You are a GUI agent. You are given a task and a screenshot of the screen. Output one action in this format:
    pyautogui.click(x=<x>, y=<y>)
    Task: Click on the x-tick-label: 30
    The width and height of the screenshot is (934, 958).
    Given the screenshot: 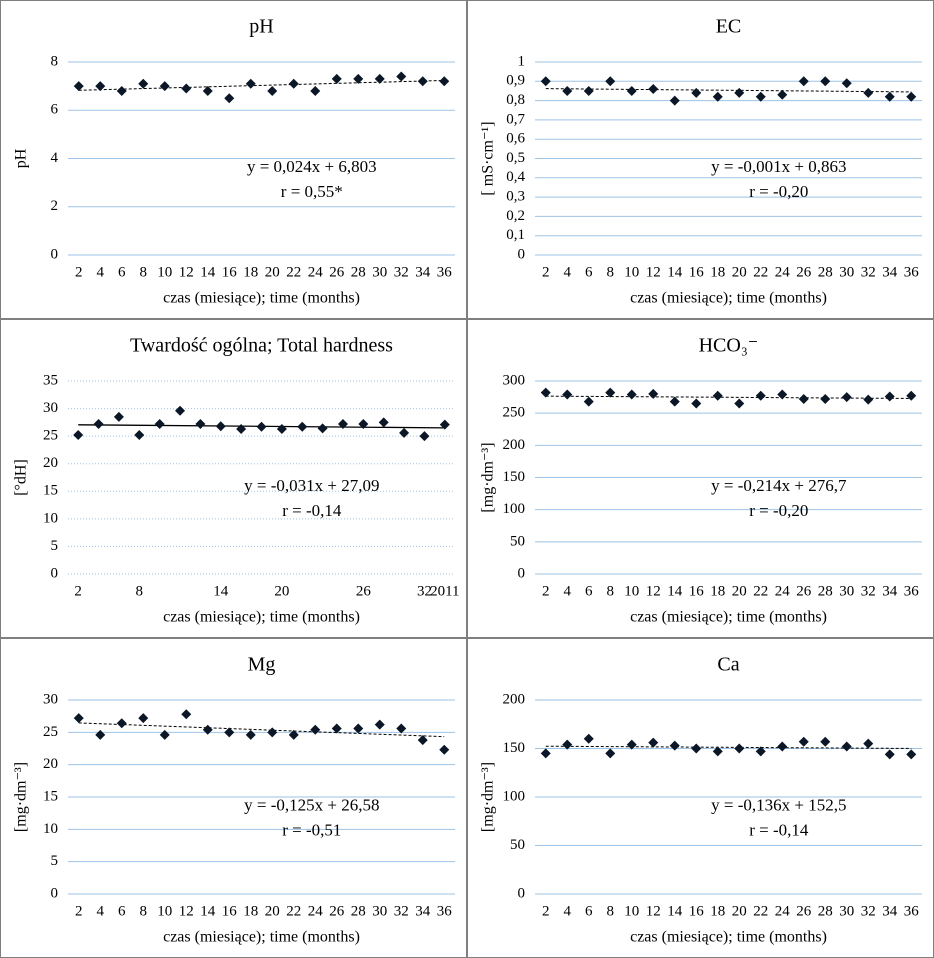 What is the action you would take?
    pyautogui.click(x=846, y=272)
    